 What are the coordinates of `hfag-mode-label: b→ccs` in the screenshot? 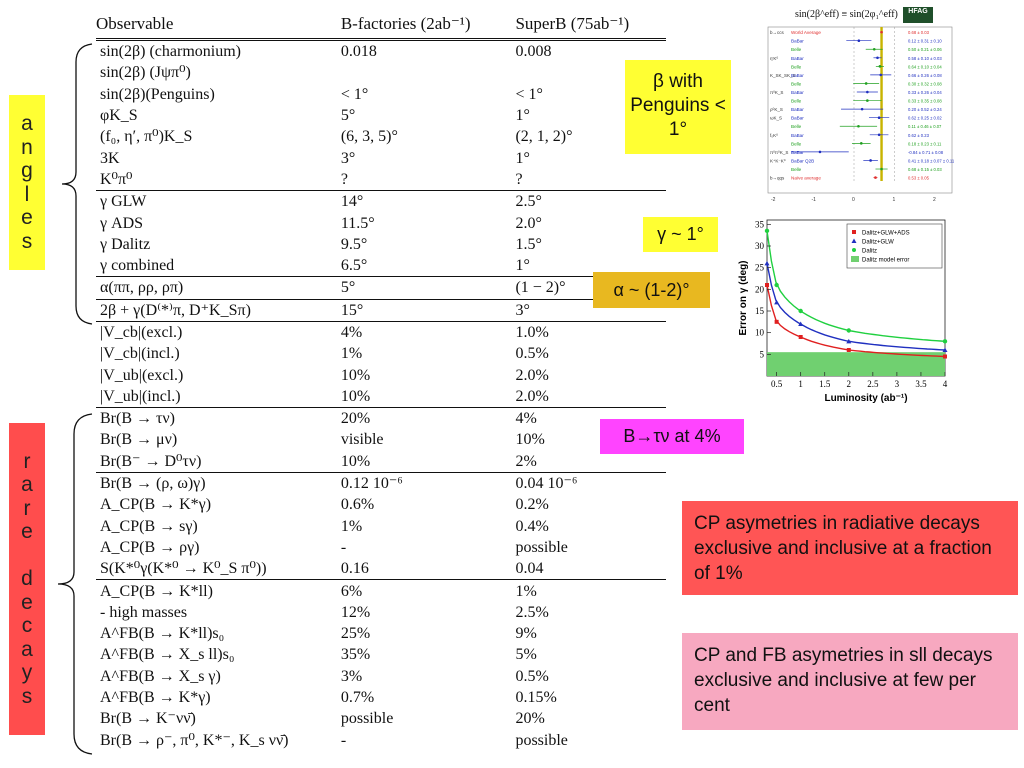 It's located at (777, 32).